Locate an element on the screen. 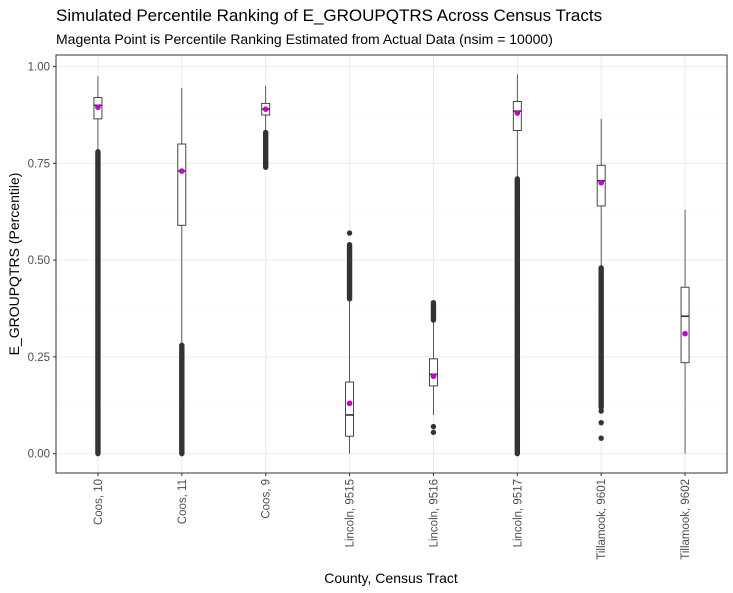 The image size is (733, 593). x-tick-label: Lincoln, 9517 is located at coordinates (518, 513).